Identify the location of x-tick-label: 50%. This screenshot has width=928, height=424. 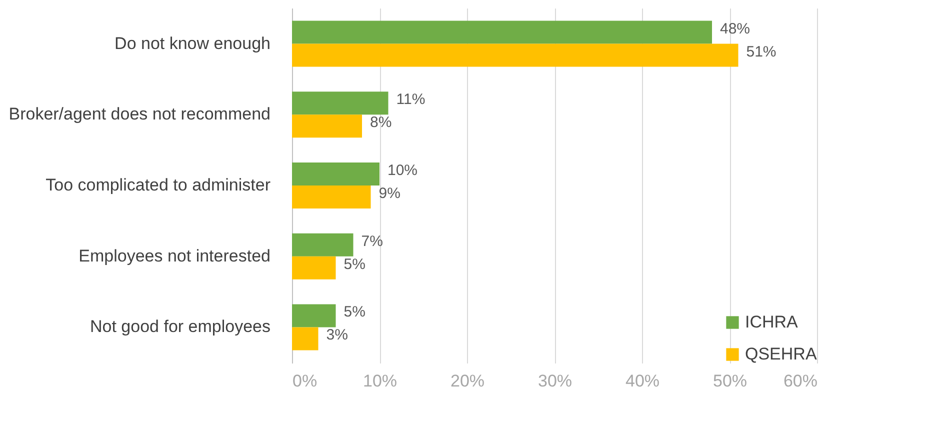
(730, 381).